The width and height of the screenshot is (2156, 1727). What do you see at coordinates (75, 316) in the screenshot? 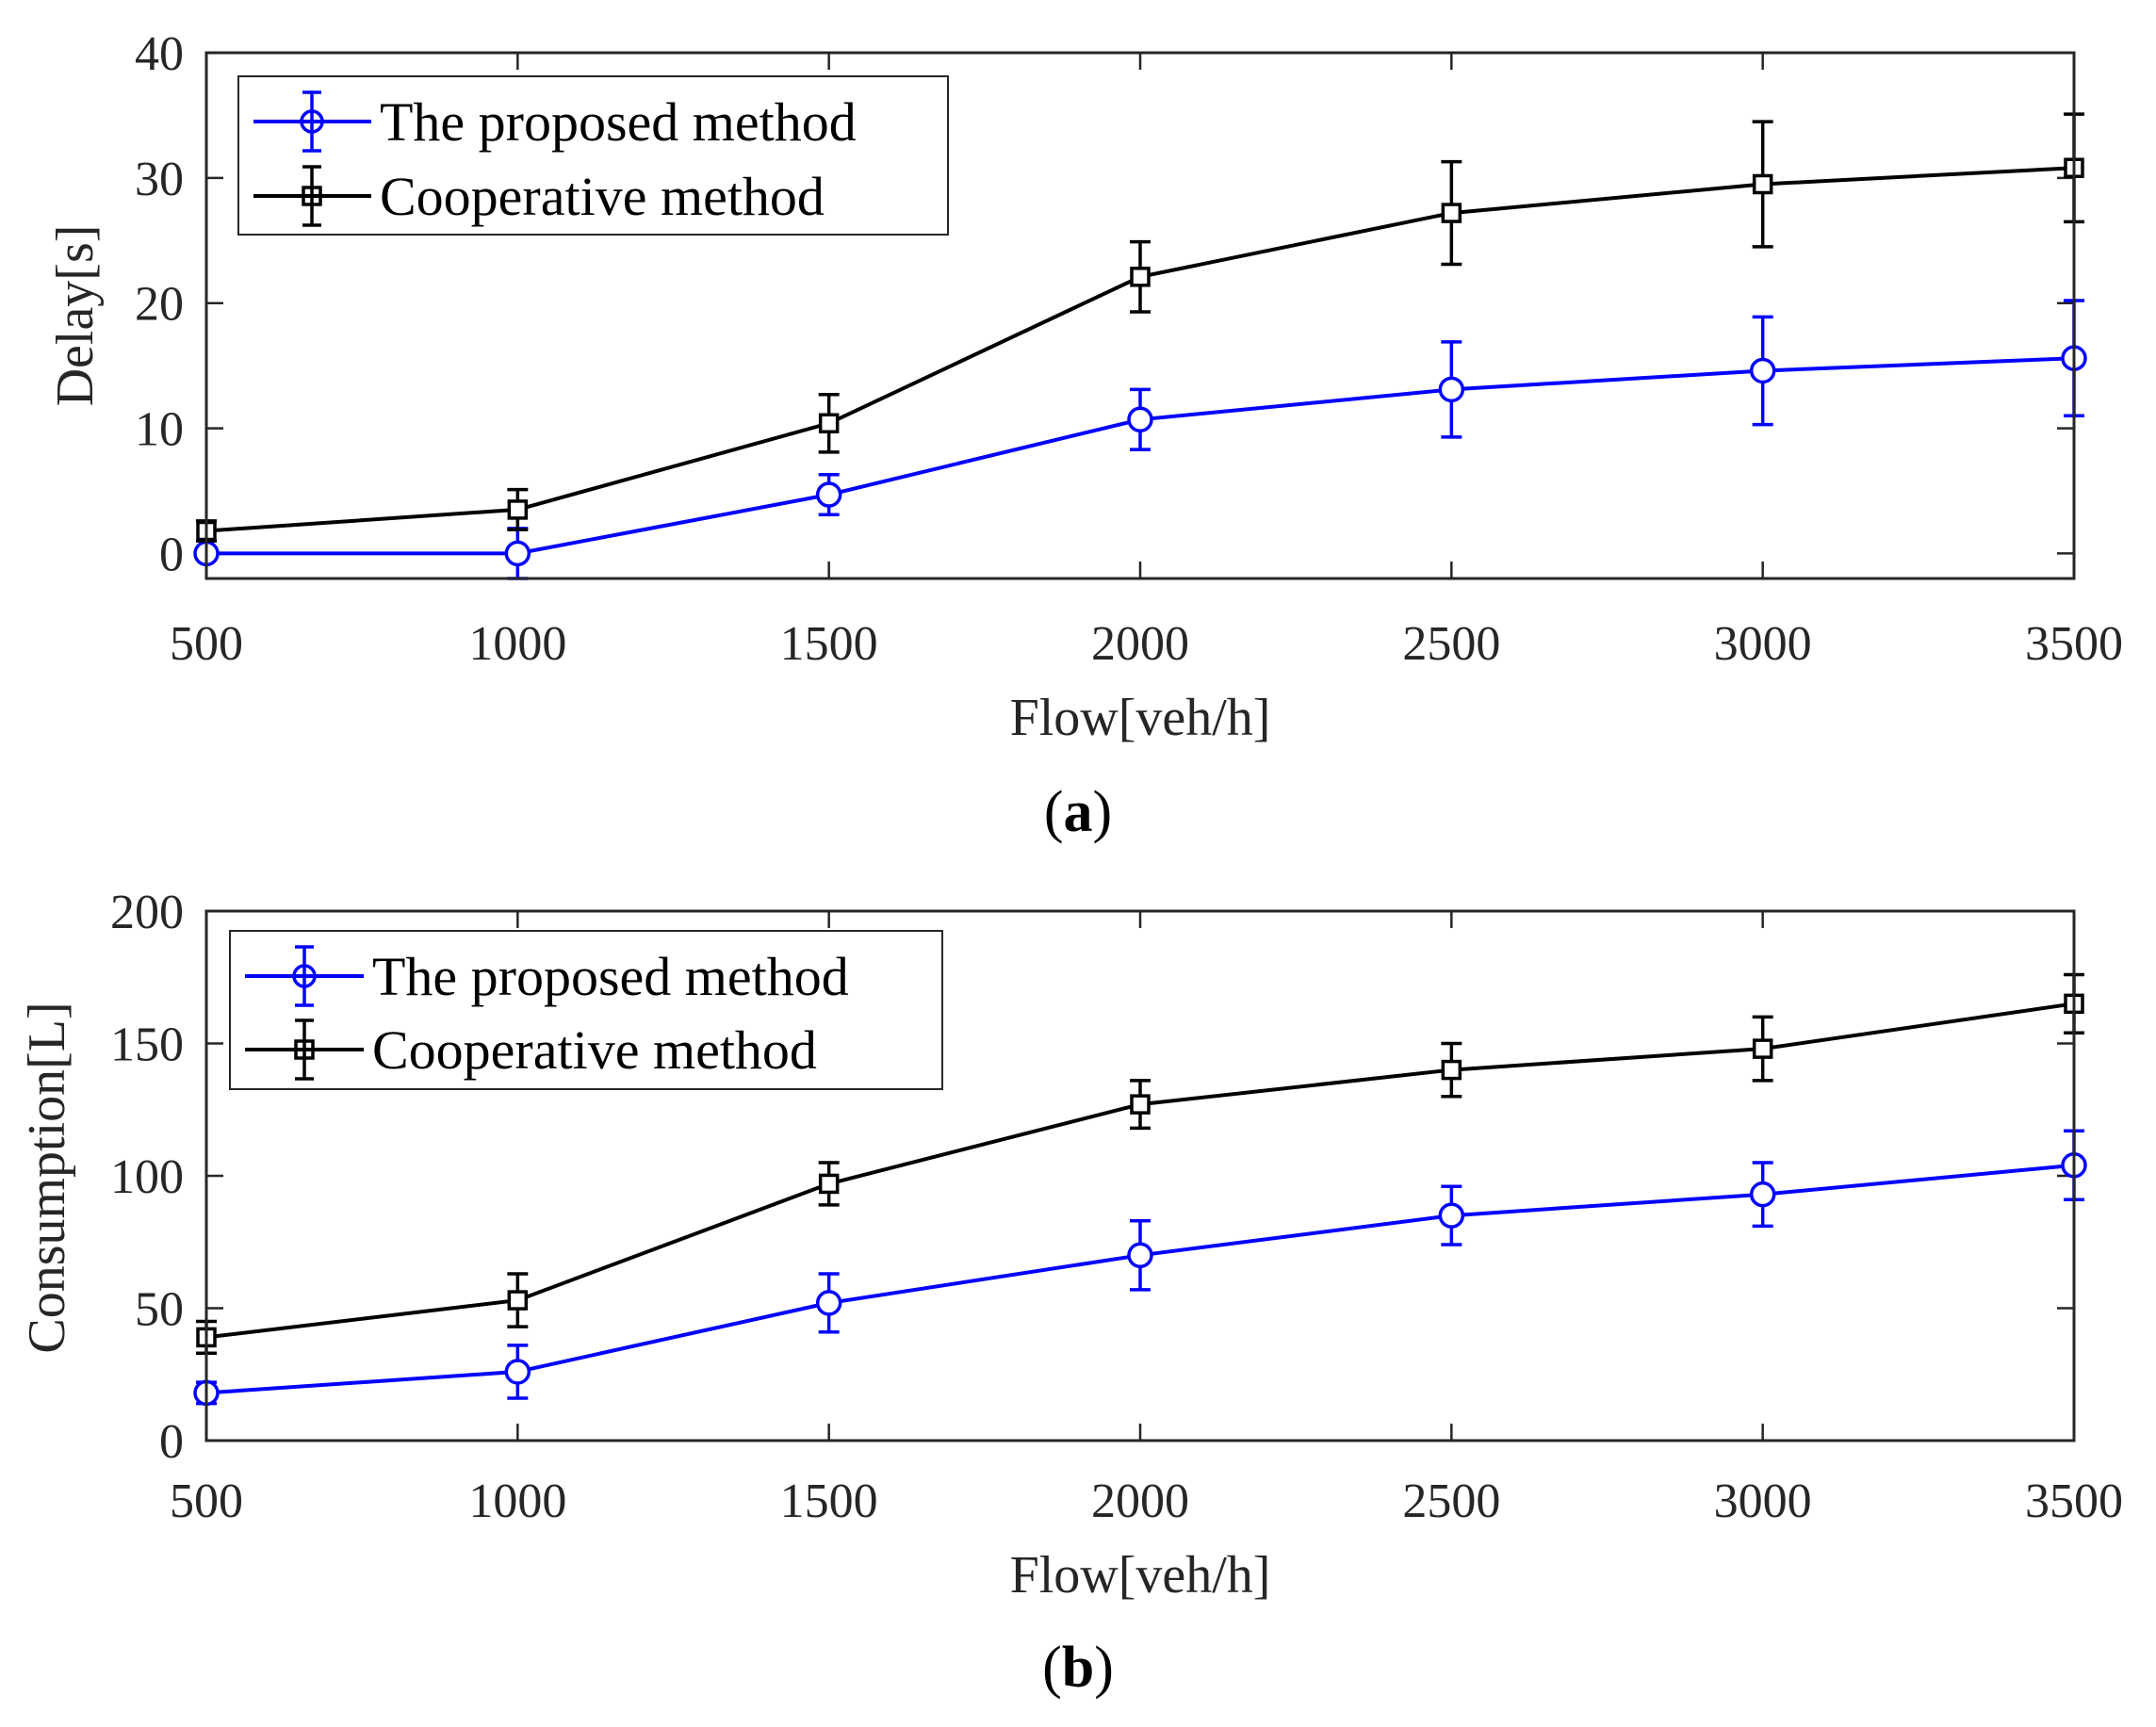
I see `y-axis-title: Delay[s]` at bounding box center [75, 316].